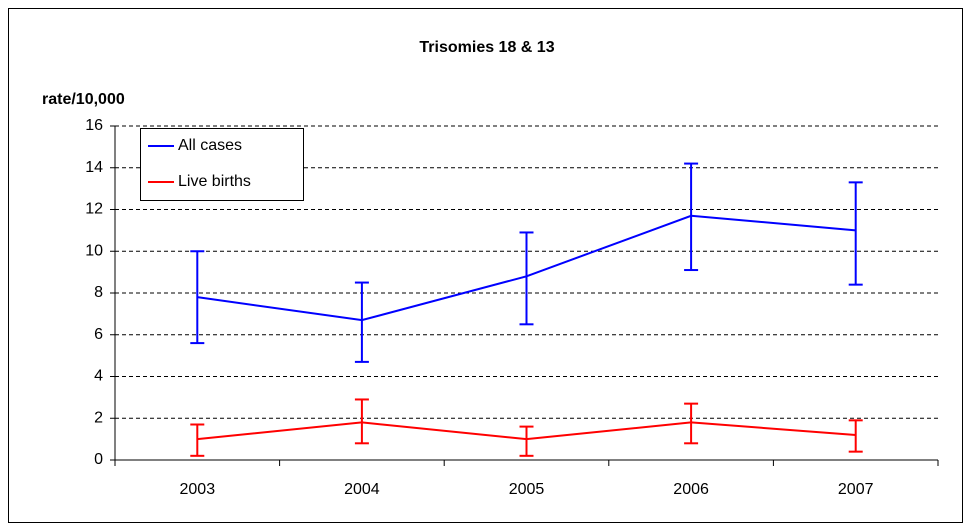  Describe the element at coordinates (362, 489) in the screenshot. I see `x-tick-label: 2004` at that location.